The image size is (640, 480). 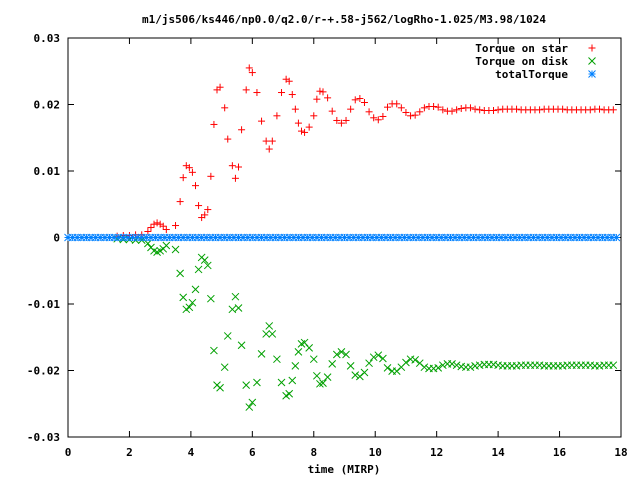 What do you see at coordinates (521, 61) in the screenshot?
I see `legend-label: Torque on disk` at bounding box center [521, 61].